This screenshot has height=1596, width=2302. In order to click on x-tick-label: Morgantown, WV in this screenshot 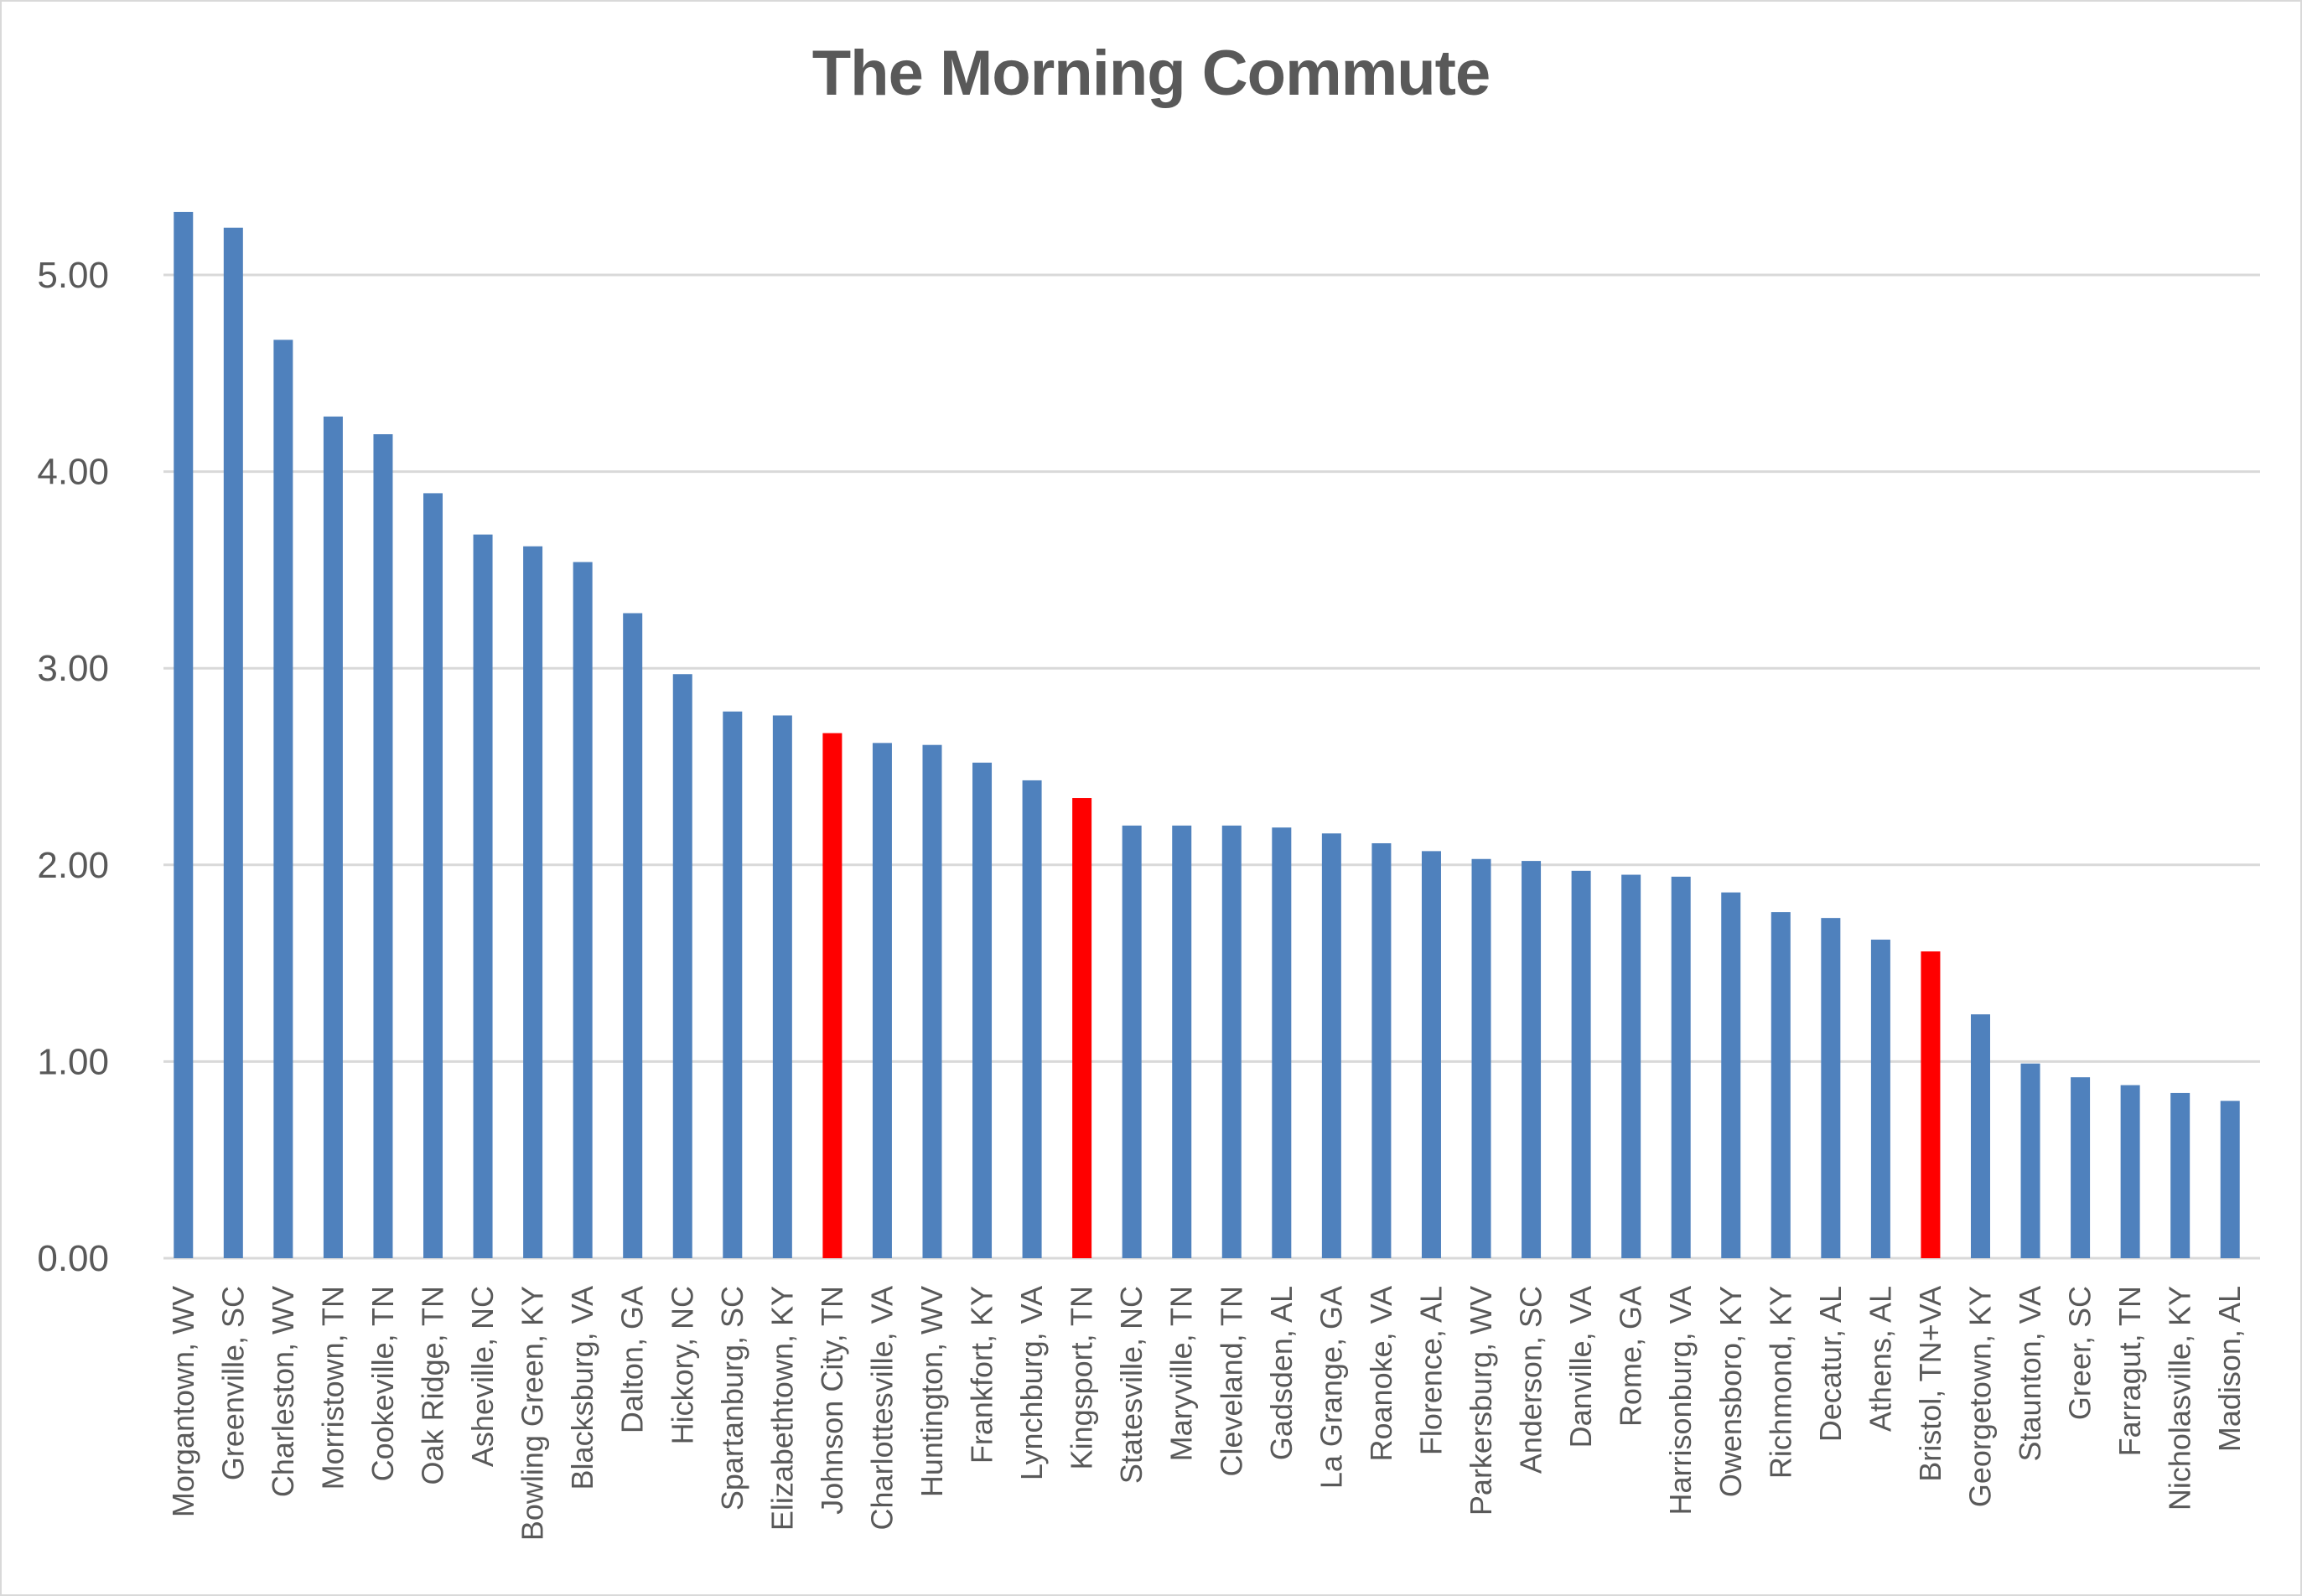, I will do `click(183, 1401)`.